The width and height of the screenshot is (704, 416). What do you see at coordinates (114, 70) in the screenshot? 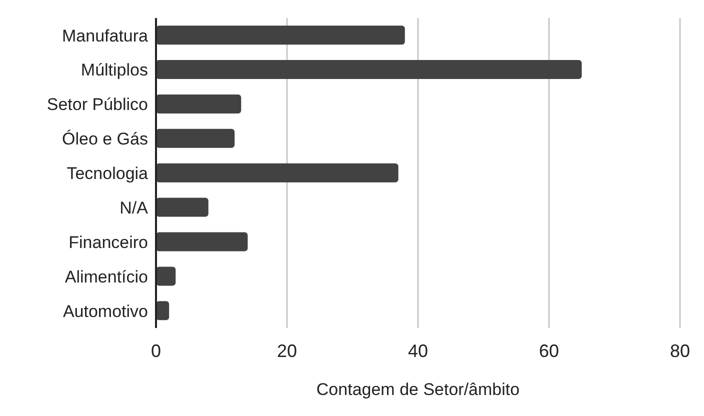
I see `y-tick-label: Múltiplos` at bounding box center [114, 70].